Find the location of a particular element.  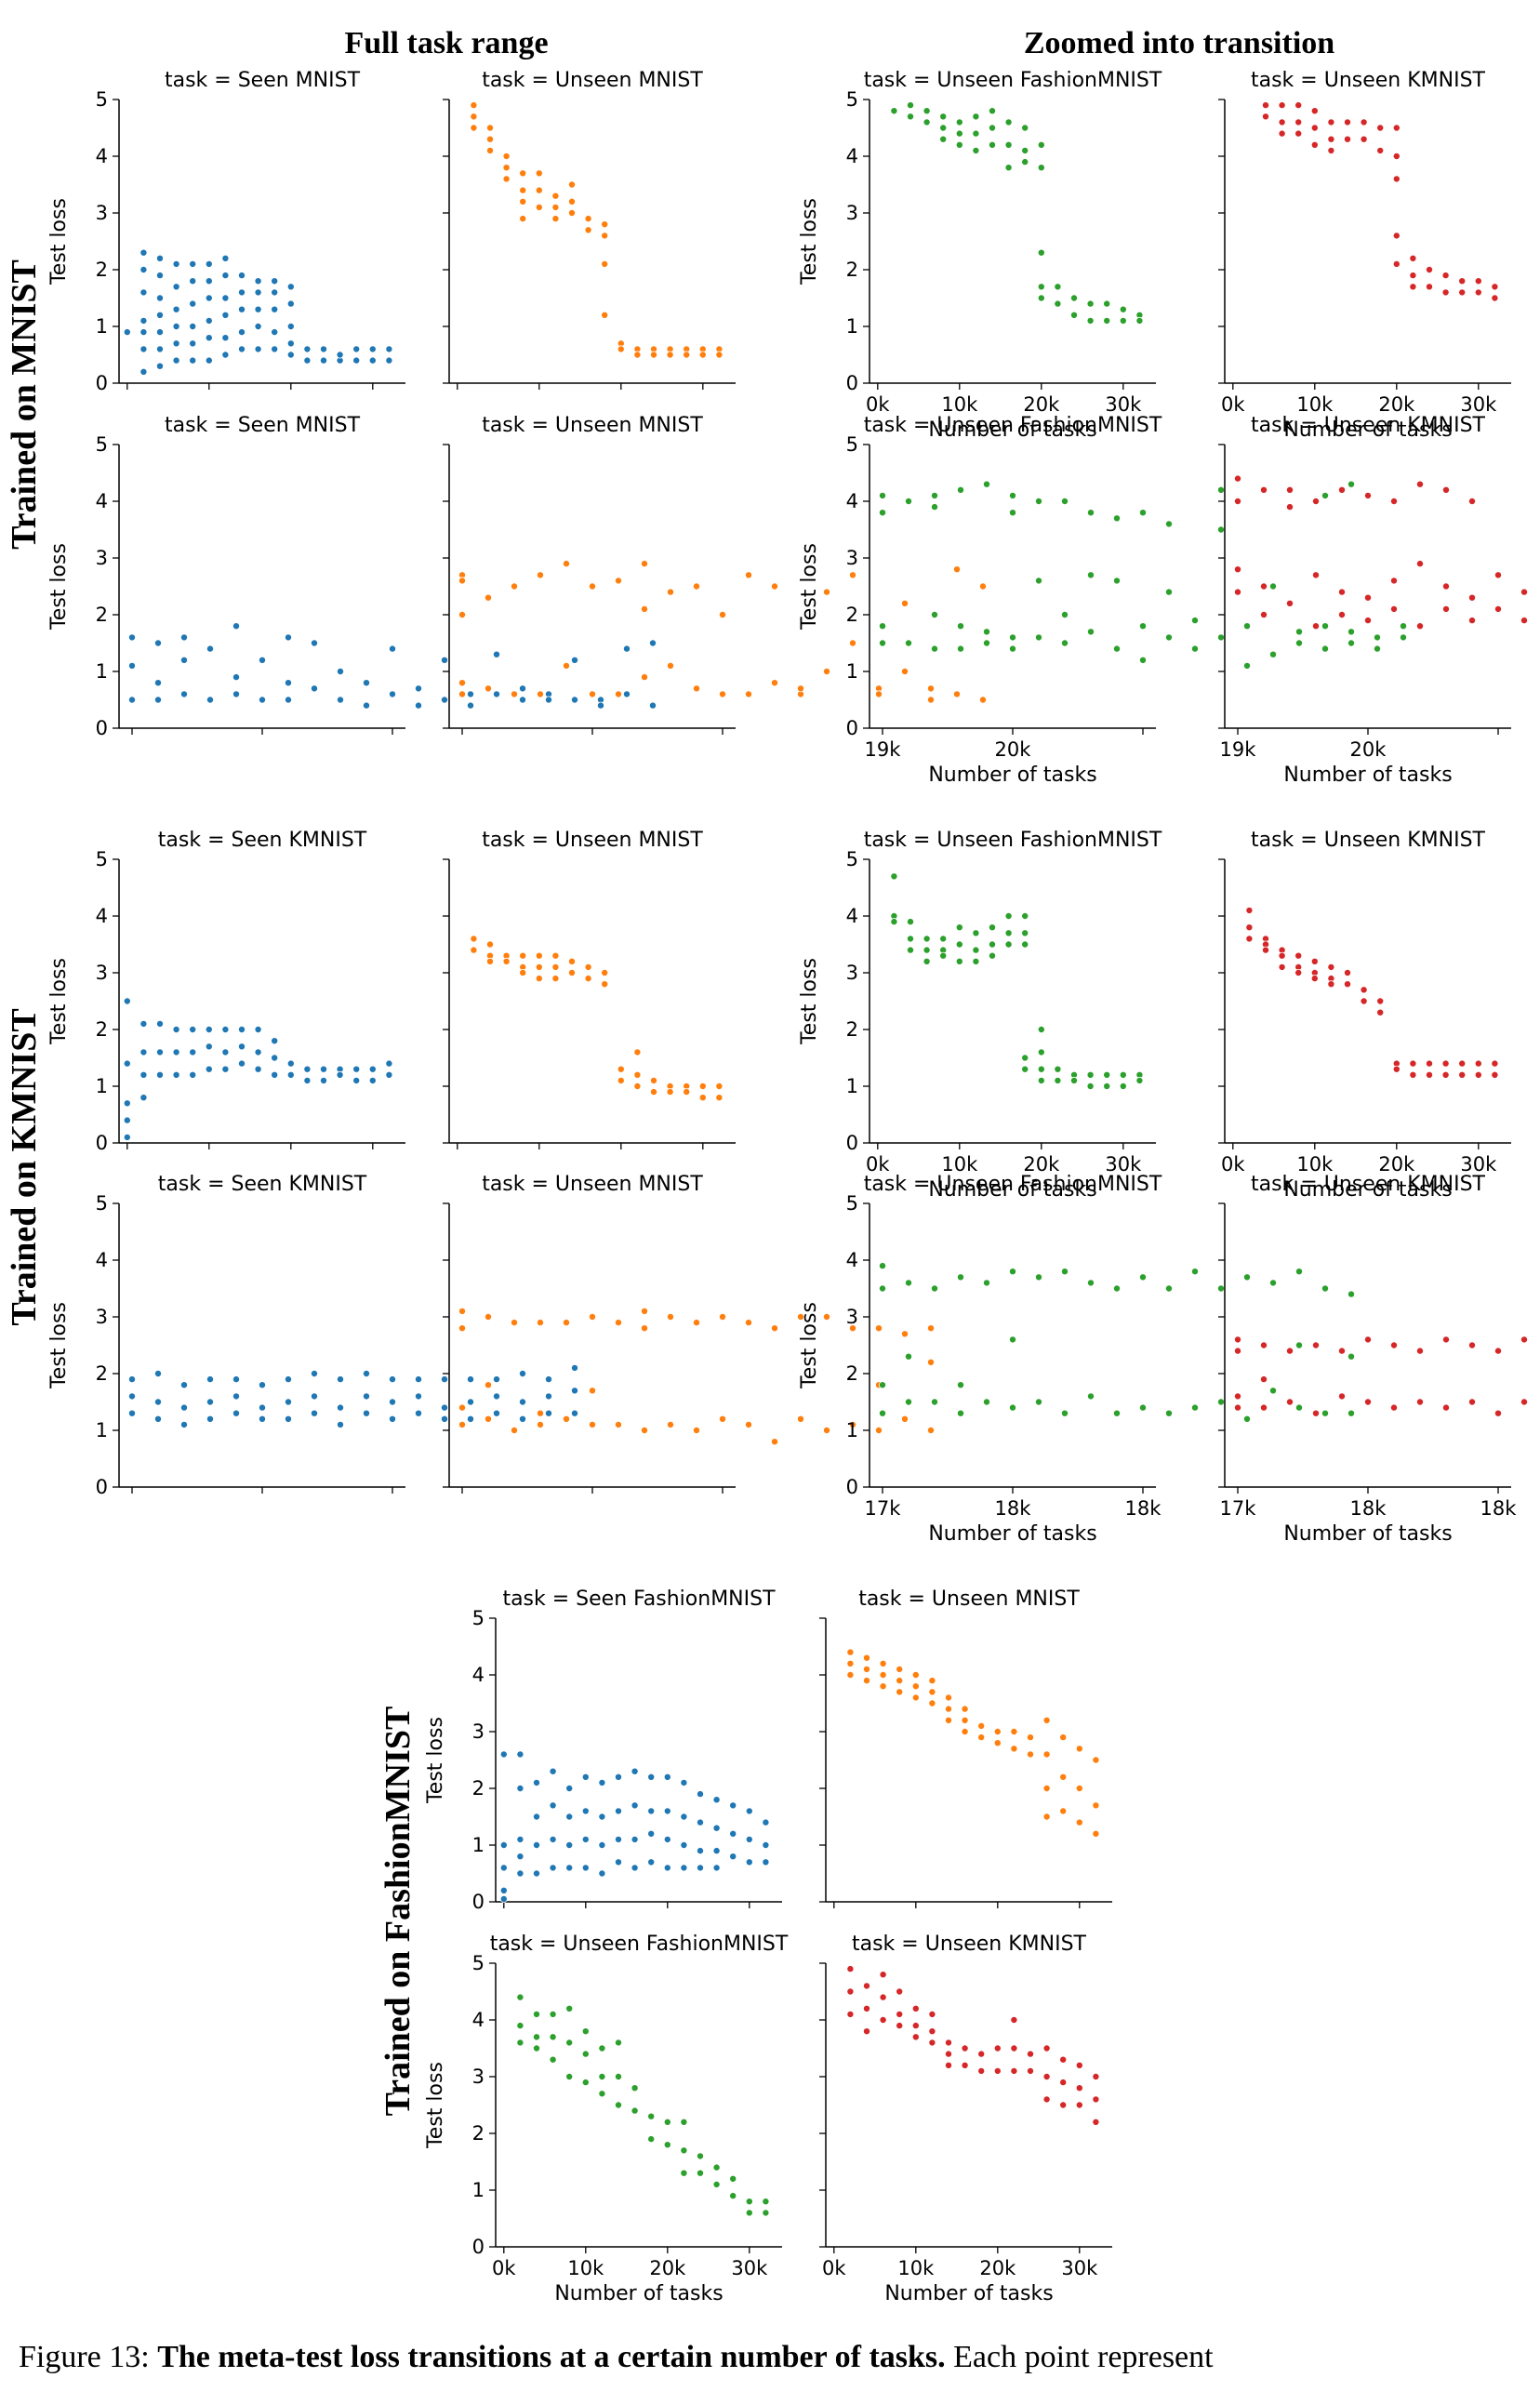

panel-kmnist-zoom-unseen-mnist: task = Unseen MNIST is located at coordinates (689, 1333).